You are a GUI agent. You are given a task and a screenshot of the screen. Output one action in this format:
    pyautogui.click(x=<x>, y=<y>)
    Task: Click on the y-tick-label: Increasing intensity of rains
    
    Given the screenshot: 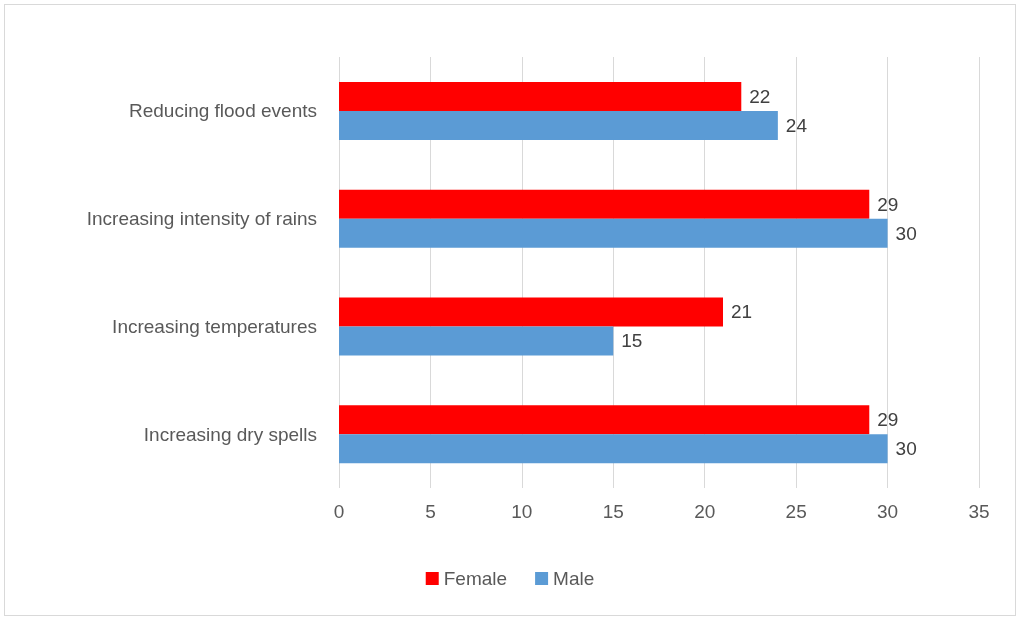 What is the action you would take?
    pyautogui.click(x=201, y=219)
    